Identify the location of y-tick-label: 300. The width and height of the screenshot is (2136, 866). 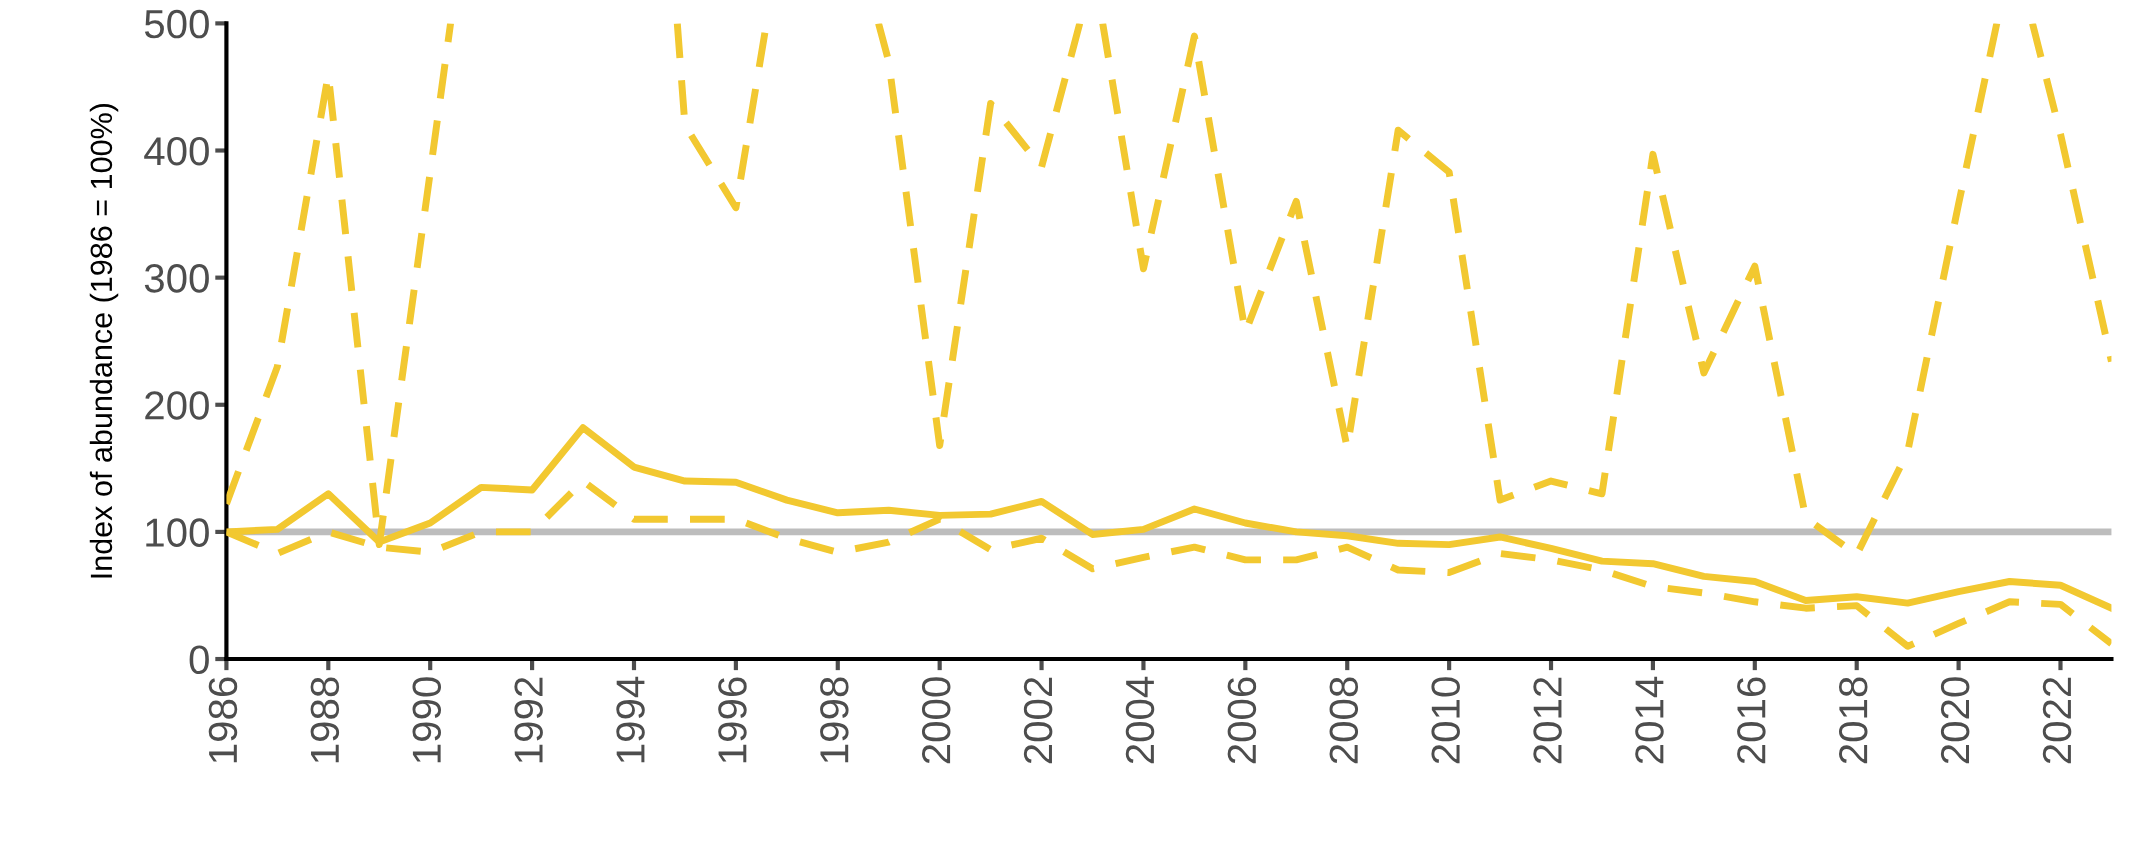
(176, 278).